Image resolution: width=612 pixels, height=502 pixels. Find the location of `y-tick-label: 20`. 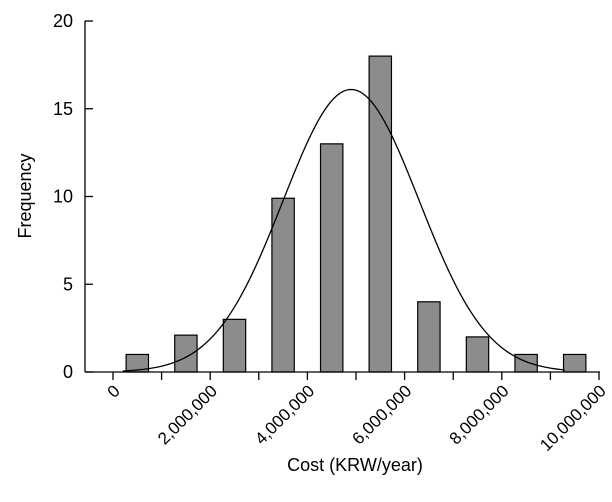

y-tick-label: 20 is located at coordinates (63, 21).